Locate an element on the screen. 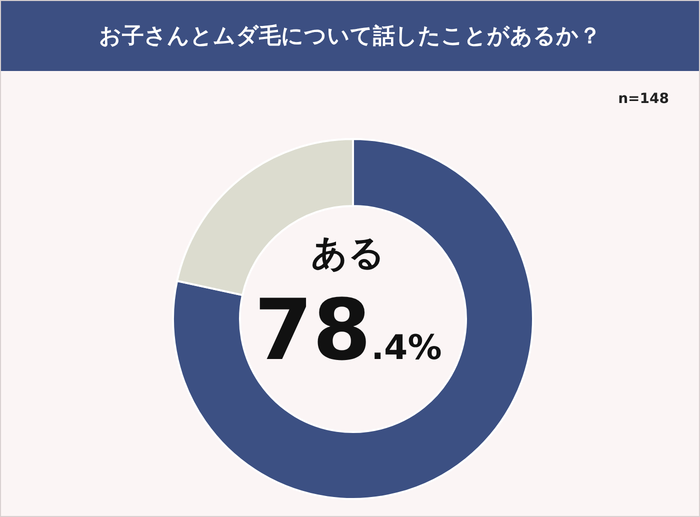  chart-title: お子さんとムダ毛について話したことがあるか？ is located at coordinates (350, 36).